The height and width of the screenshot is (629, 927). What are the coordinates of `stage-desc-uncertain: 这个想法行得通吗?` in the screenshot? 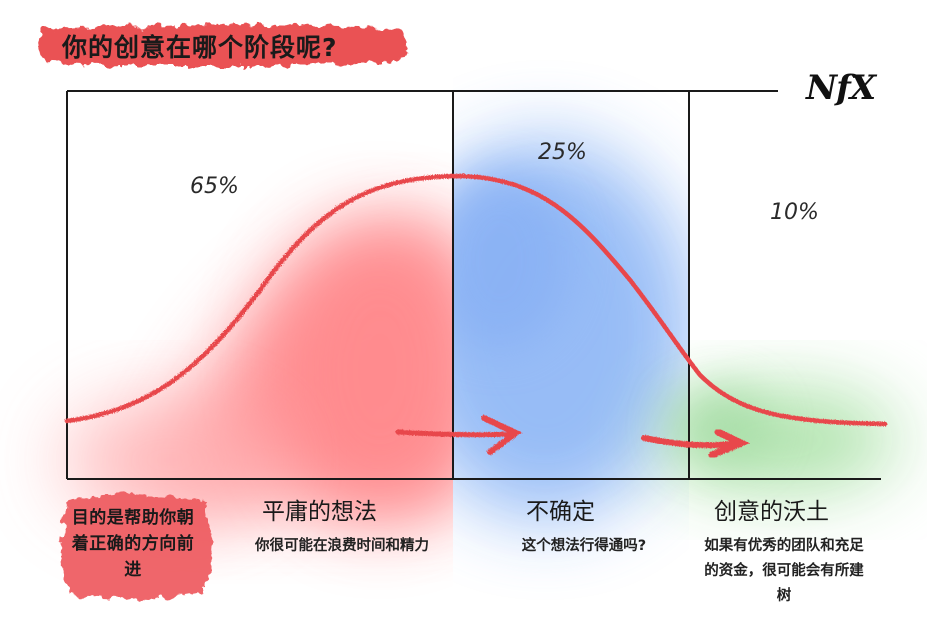 It's located at (584, 546).